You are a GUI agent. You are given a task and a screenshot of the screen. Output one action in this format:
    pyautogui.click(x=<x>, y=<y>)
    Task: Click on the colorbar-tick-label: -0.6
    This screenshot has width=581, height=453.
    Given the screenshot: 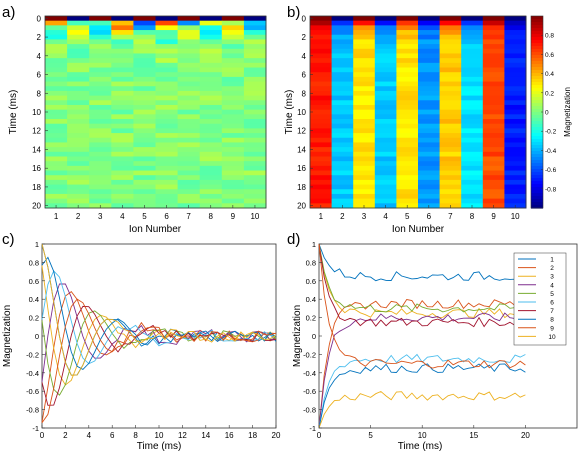 What is the action you would take?
    pyautogui.click(x=551, y=170)
    